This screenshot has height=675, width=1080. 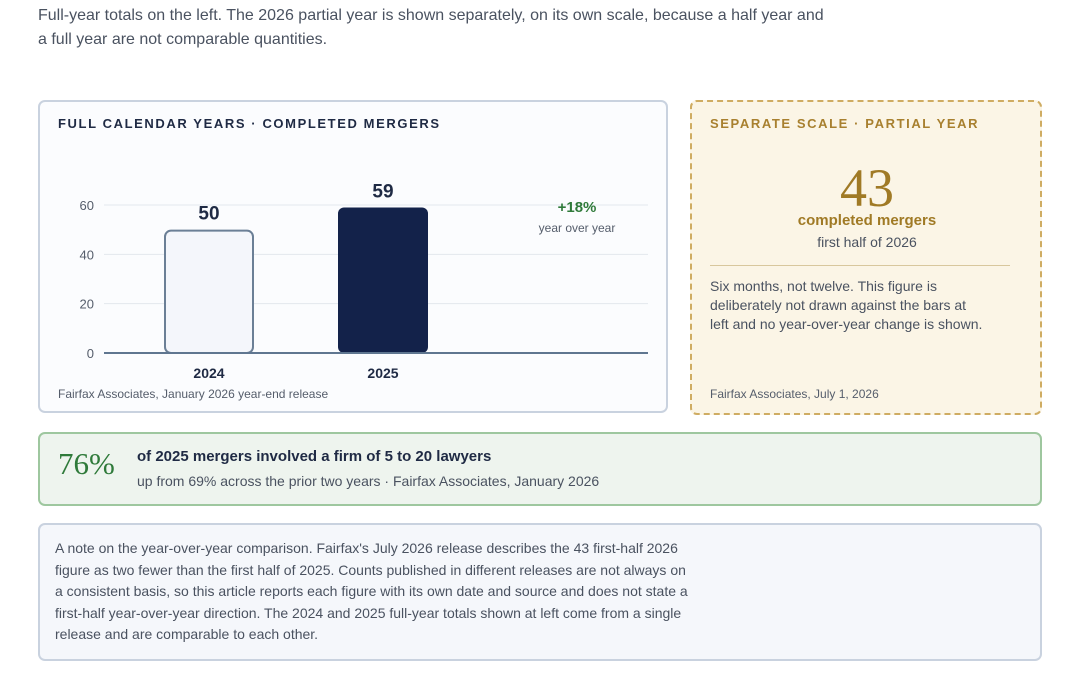 What do you see at coordinates (382, 373) in the screenshot?
I see `x-tick-label-2025: 2025` at bounding box center [382, 373].